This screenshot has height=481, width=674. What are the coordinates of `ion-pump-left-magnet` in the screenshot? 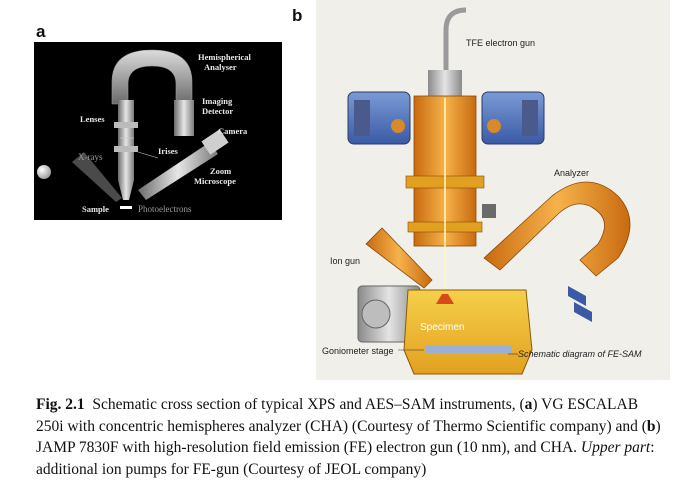 It's located at (362, 118).